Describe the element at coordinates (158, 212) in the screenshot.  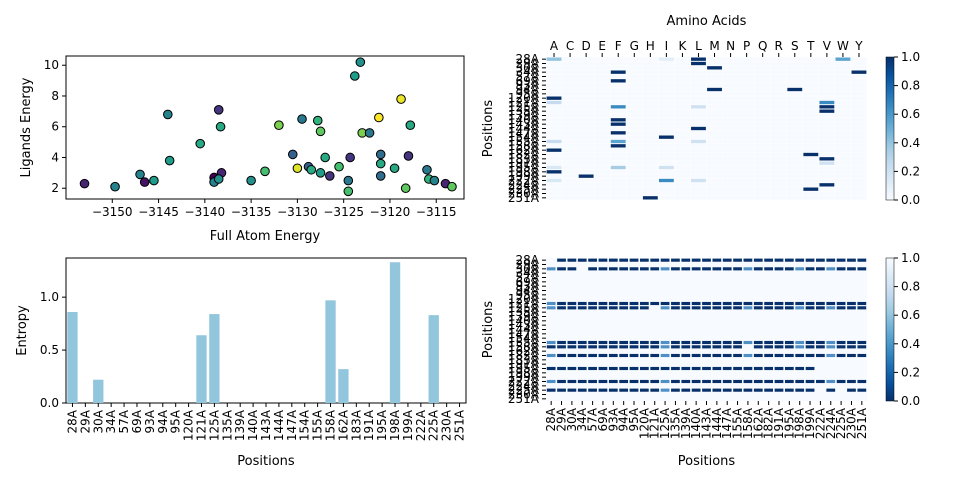
I see `x-tick-label: −3145` at that location.